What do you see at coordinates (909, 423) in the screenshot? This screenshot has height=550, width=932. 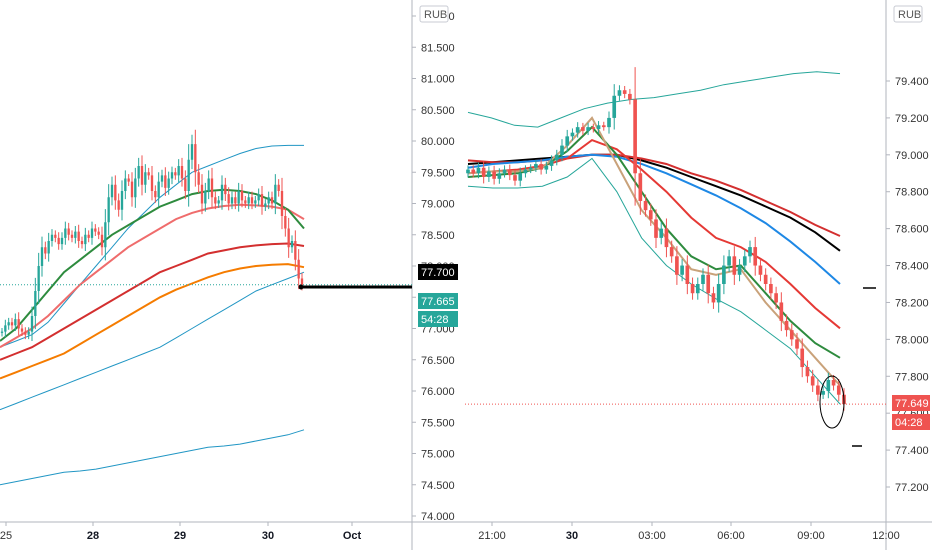 I see `price-badge-label: 04:28` at bounding box center [909, 423].